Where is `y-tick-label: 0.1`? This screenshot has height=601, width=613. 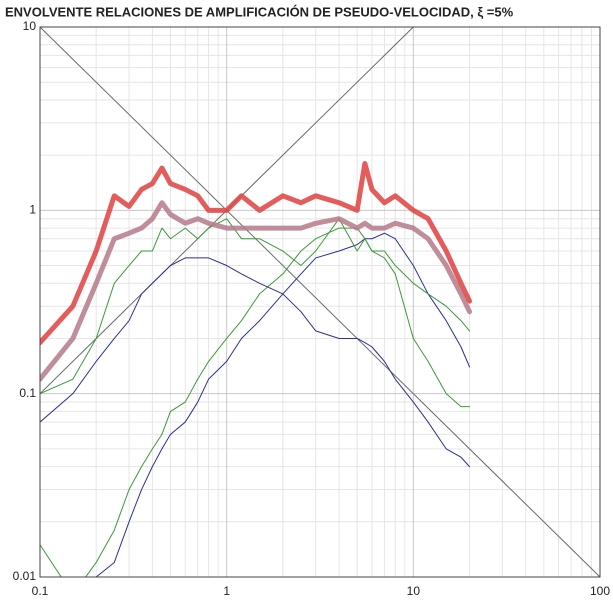 y-tick-label: 0.1 is located at coordinates (27, 393).